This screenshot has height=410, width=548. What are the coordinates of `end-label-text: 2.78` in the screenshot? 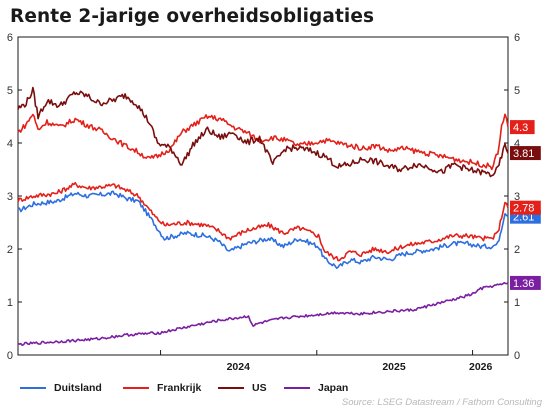 It's located at (523, 209).